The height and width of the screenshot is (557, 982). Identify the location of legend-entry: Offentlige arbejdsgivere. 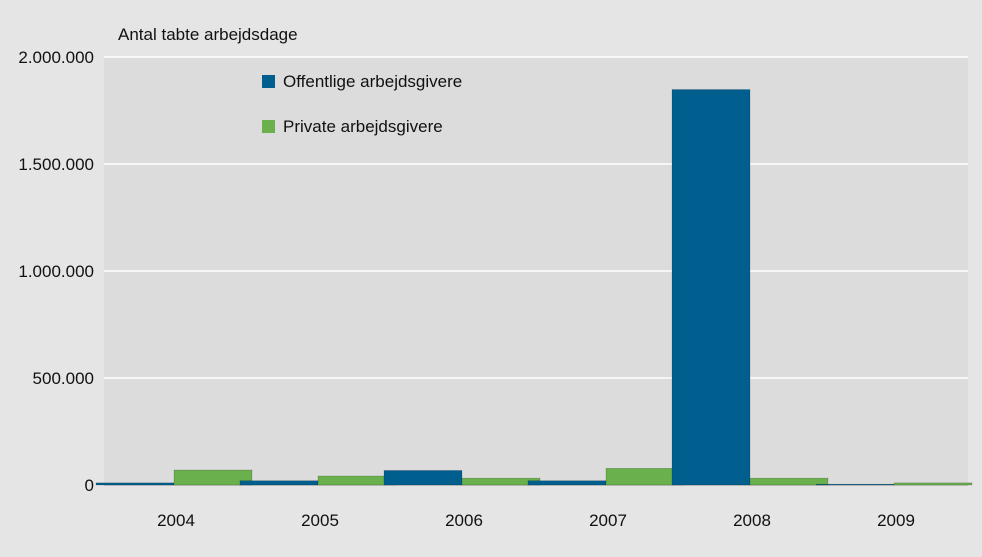
(372, 81).